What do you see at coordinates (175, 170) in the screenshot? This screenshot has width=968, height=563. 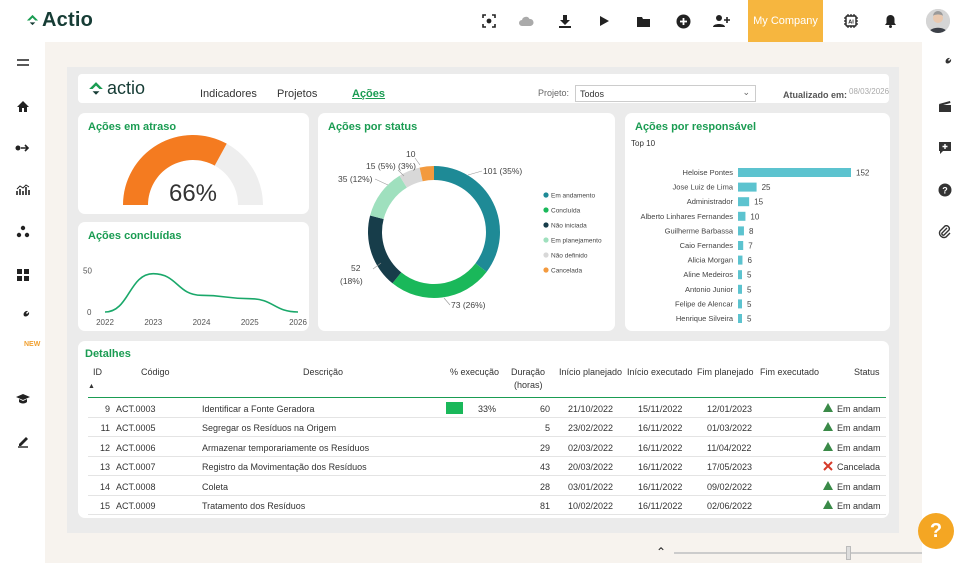 I see `gauge-fill` at bounding box center [175, 170].